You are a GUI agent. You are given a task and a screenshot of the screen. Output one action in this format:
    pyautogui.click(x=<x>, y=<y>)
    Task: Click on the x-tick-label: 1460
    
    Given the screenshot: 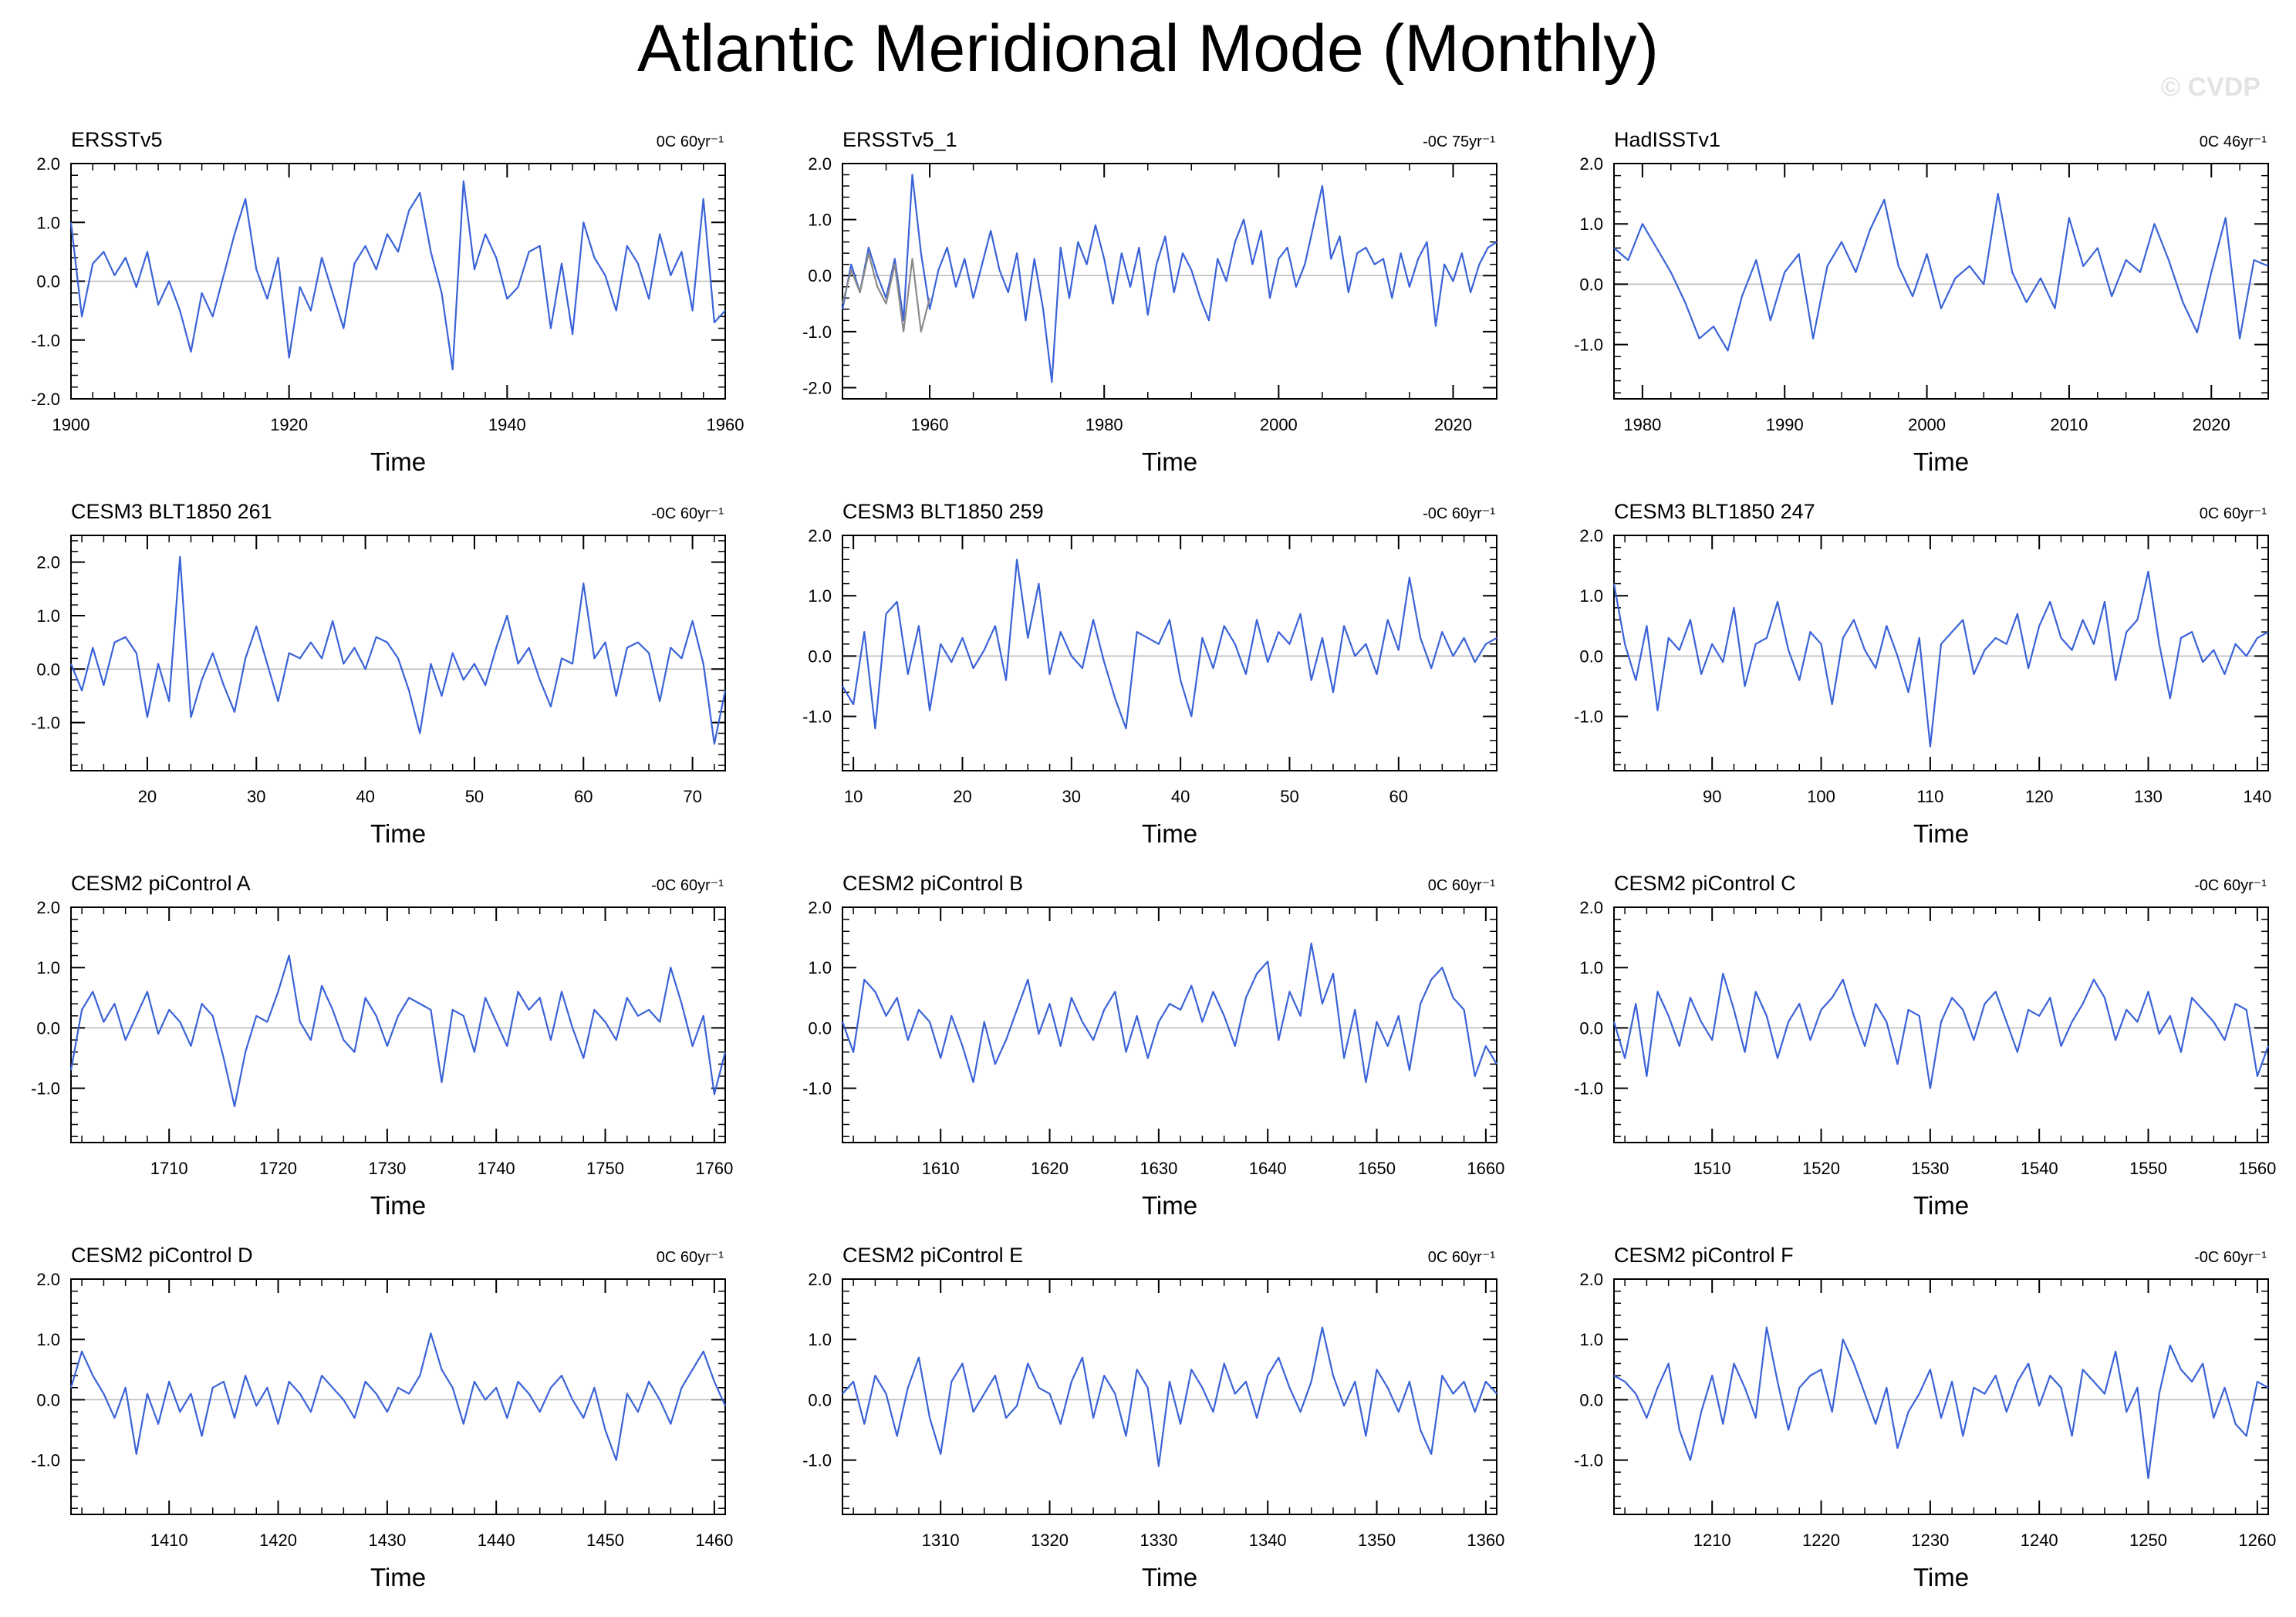 What is the action you would take?
    pyautogui.click(x=714, y=1540)
    